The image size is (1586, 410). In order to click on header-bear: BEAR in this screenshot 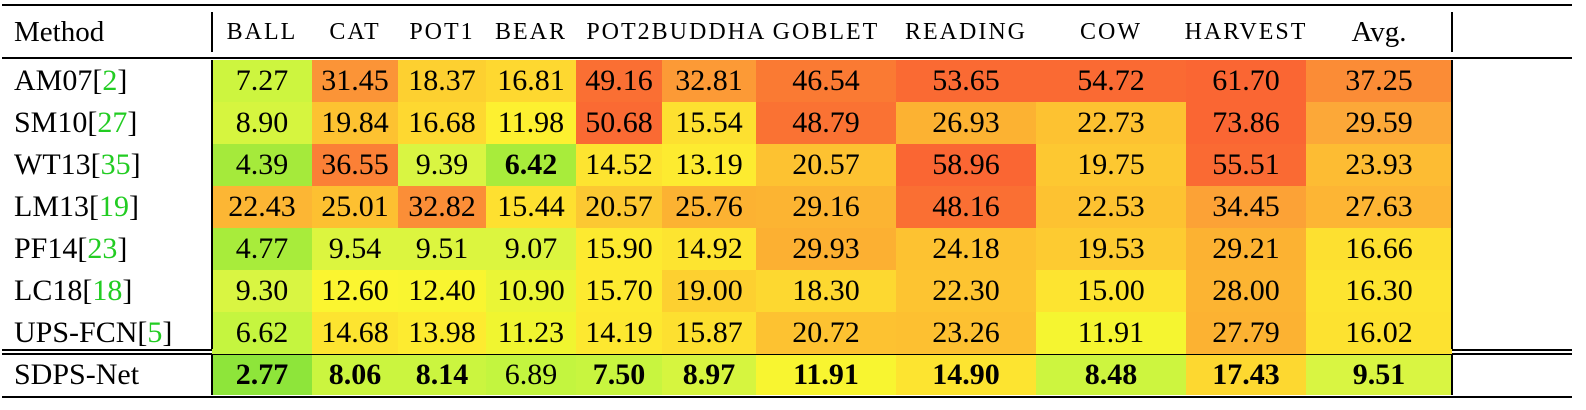, I will do `click(530, 31)`.